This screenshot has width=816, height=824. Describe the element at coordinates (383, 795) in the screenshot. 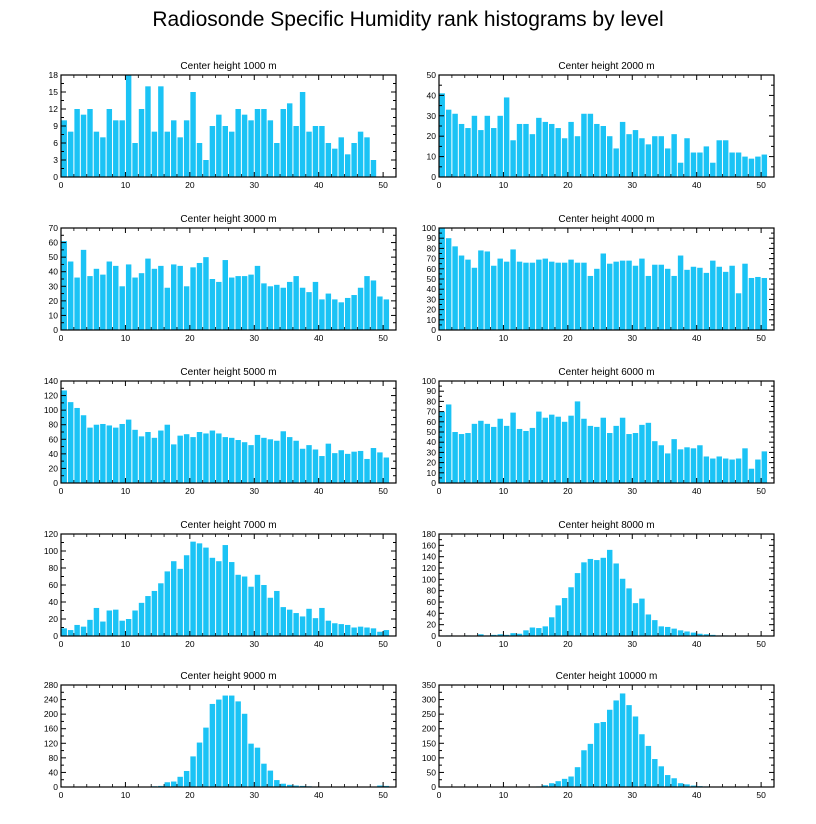

I see `panel-9-xtick-label: 50` at that location.